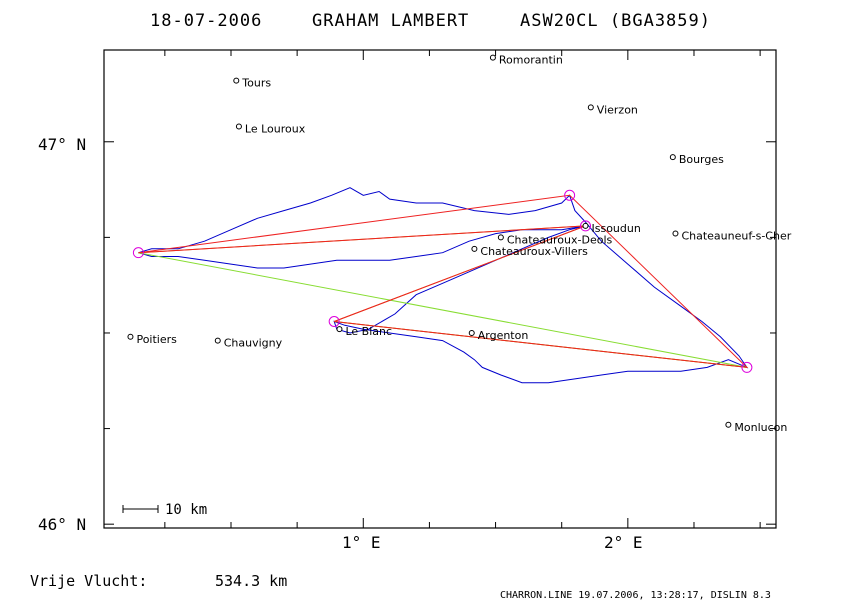  Describe the element at coordinates (368, 331) in the screenshot. I see `town-label: Le Blanc` at that location.